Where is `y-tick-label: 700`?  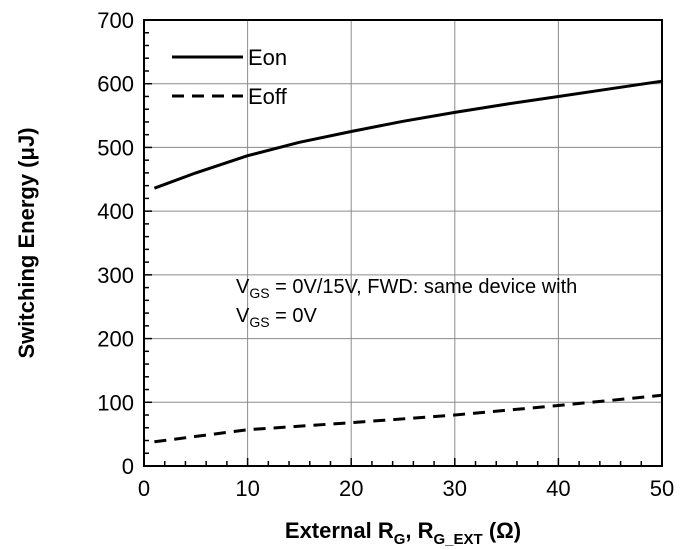 y-tick-label: 700 is located at coordinates (115, 20).